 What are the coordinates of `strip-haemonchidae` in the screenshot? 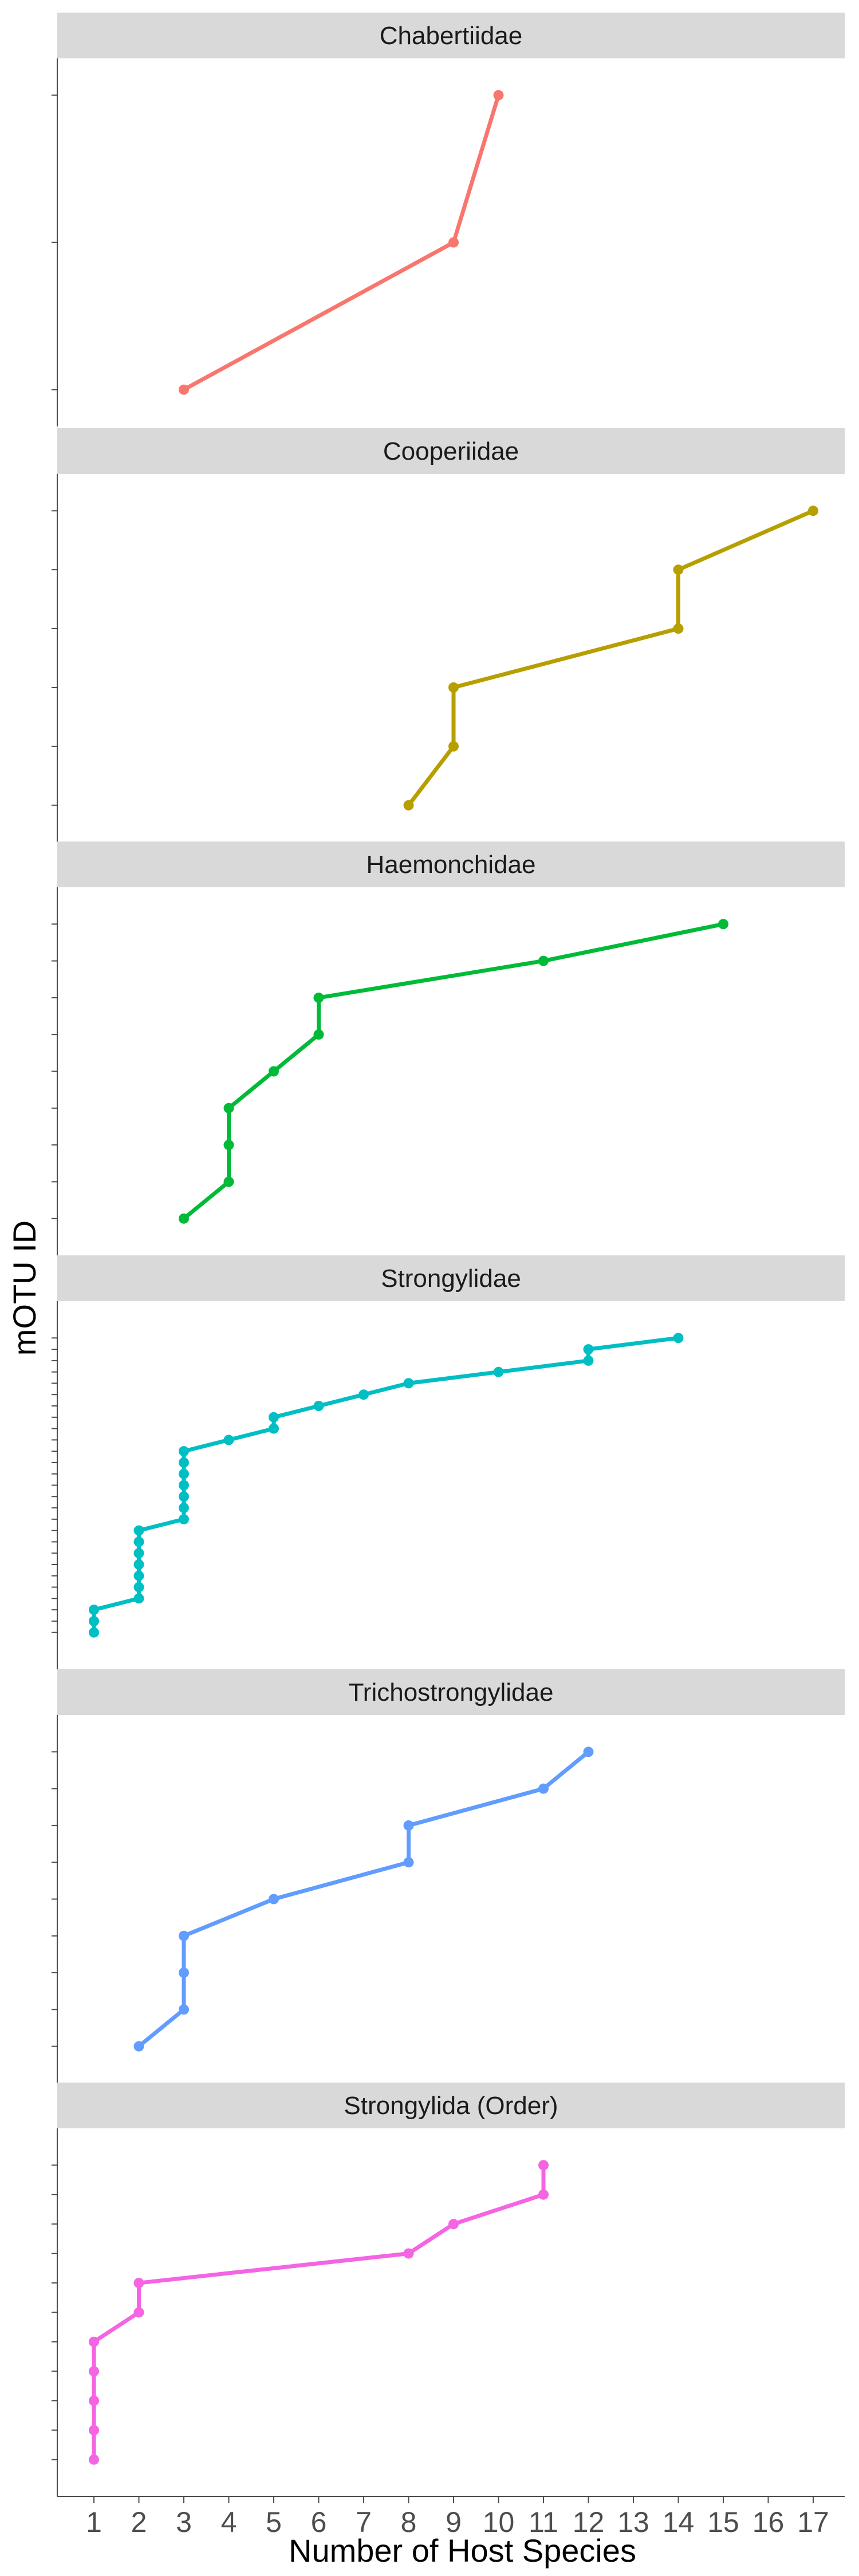 It's located at (451, 864).